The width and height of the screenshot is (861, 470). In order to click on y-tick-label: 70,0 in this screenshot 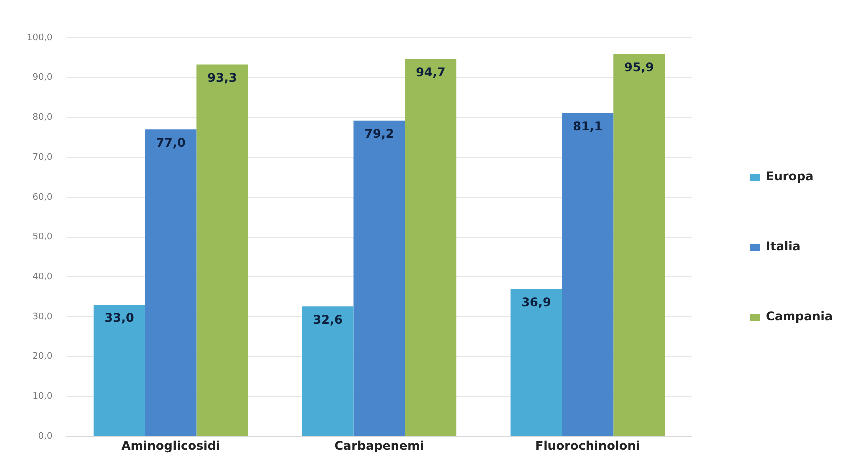, I will do `click(43, 157)`.